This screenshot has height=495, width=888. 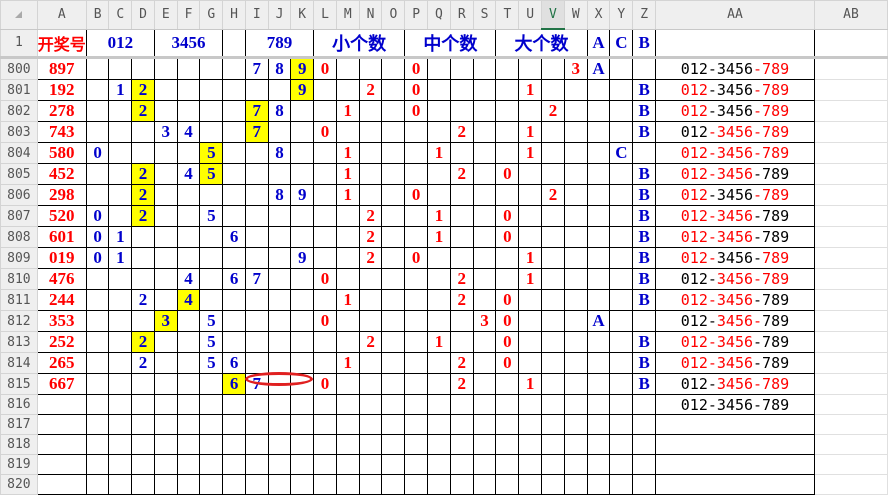 What do you see at coordinates (735, 237) in the screenshot?
I see `pattern-cell-aa: 012-3456-789` at bounding box center [735, 237].